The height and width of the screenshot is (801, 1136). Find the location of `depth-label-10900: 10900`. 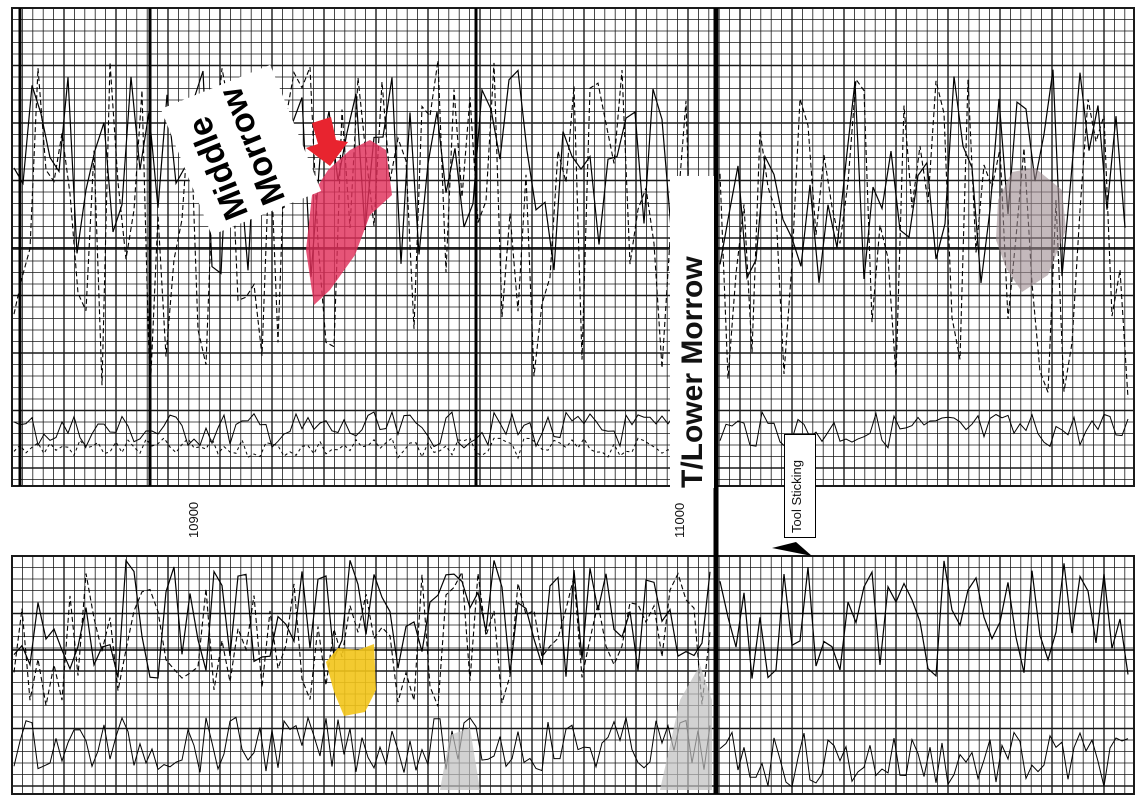

depth-label-10900: 10900 is located at coordinates (193, 519).